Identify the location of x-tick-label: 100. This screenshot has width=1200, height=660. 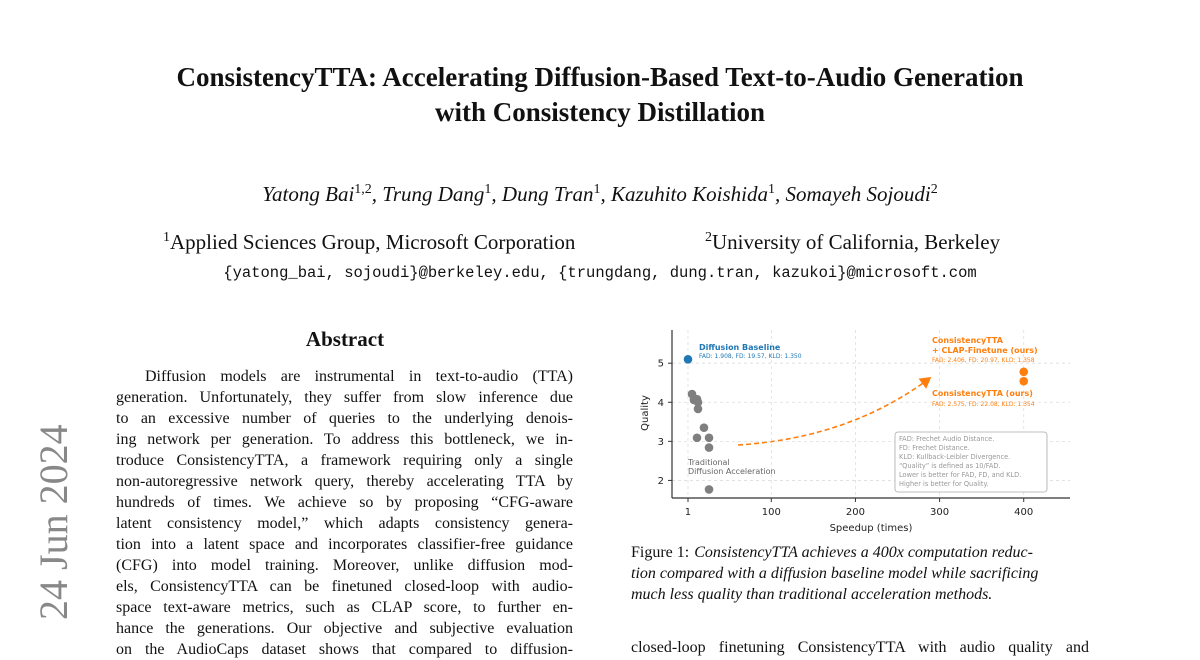
(771, 512).